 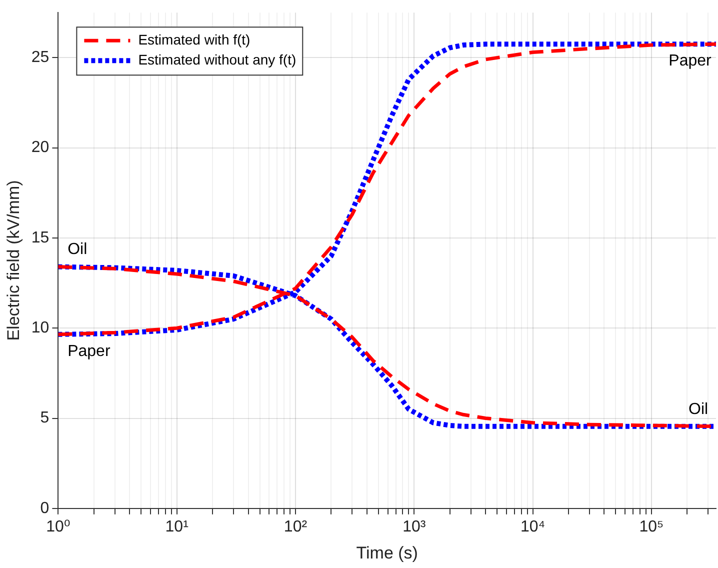 What do you see at coordinates (40, 147) in the screenshot?
I see `y-tick-label: 20` at bounding box center [40, 147].